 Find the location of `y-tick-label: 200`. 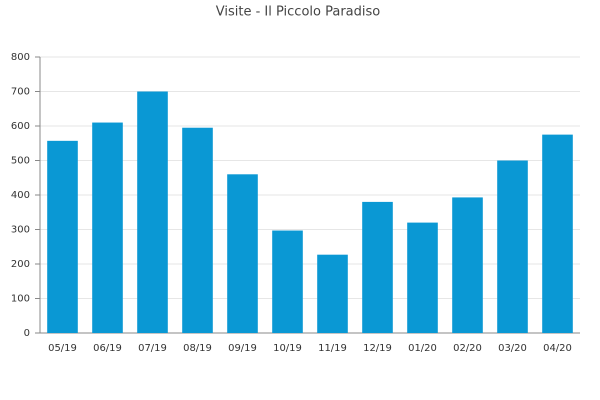

y-tick-label: 200 is located at coordinates (20, 264).